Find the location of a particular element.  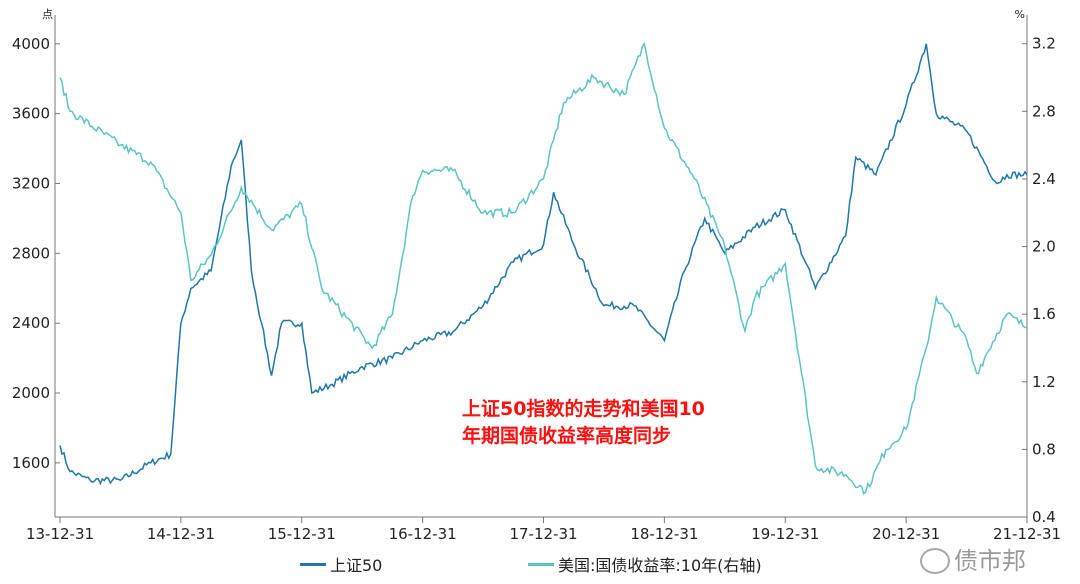

right-tick-label: 0.8 is located at coordinates (1044, 449).